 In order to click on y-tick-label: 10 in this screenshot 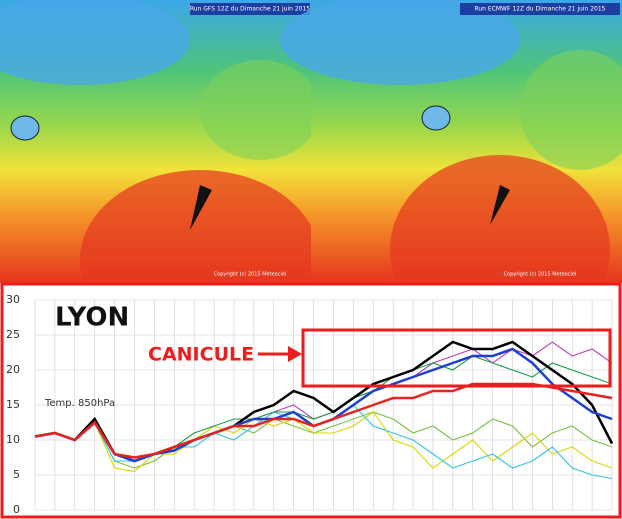, I will do `click(13, 439)`.